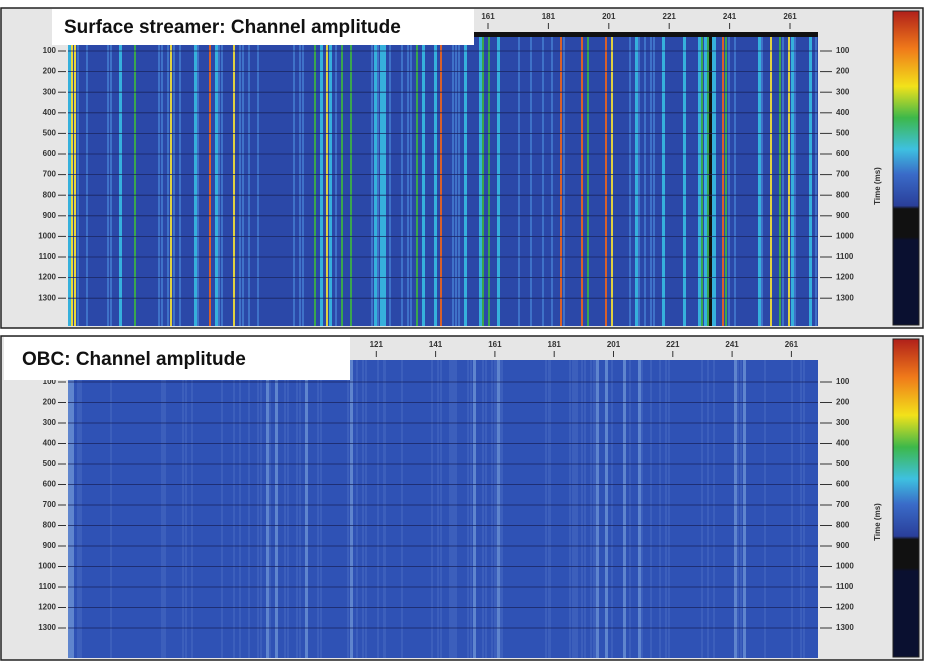  What do you see at coordinates (843, 504) in the screenshot?
I see `y-tick-label-right: 700` at bounding box center [843, 504].